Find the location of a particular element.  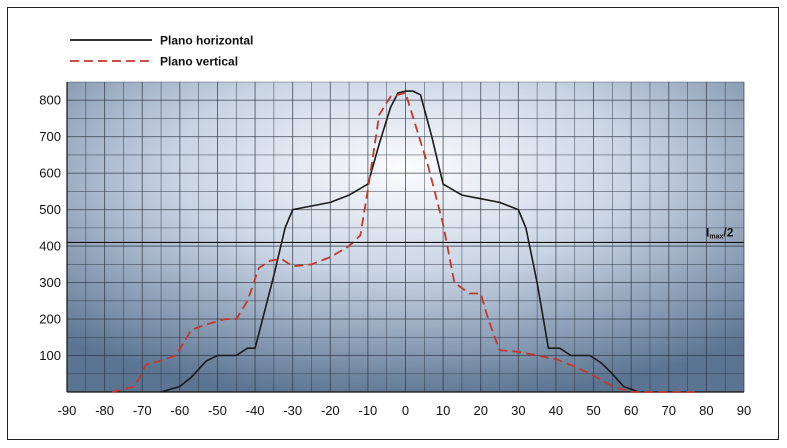

annotation: Imax/2 is located at coordinates (405, 234).